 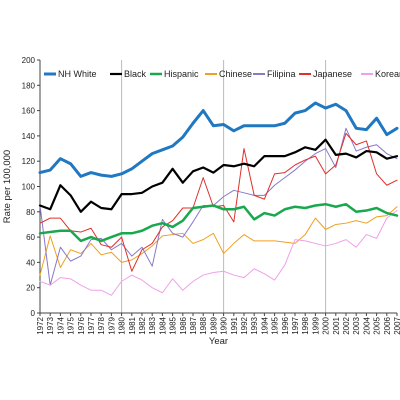 I want to click on x-tick-label-2003: 2003, so click(x=356, y=325).